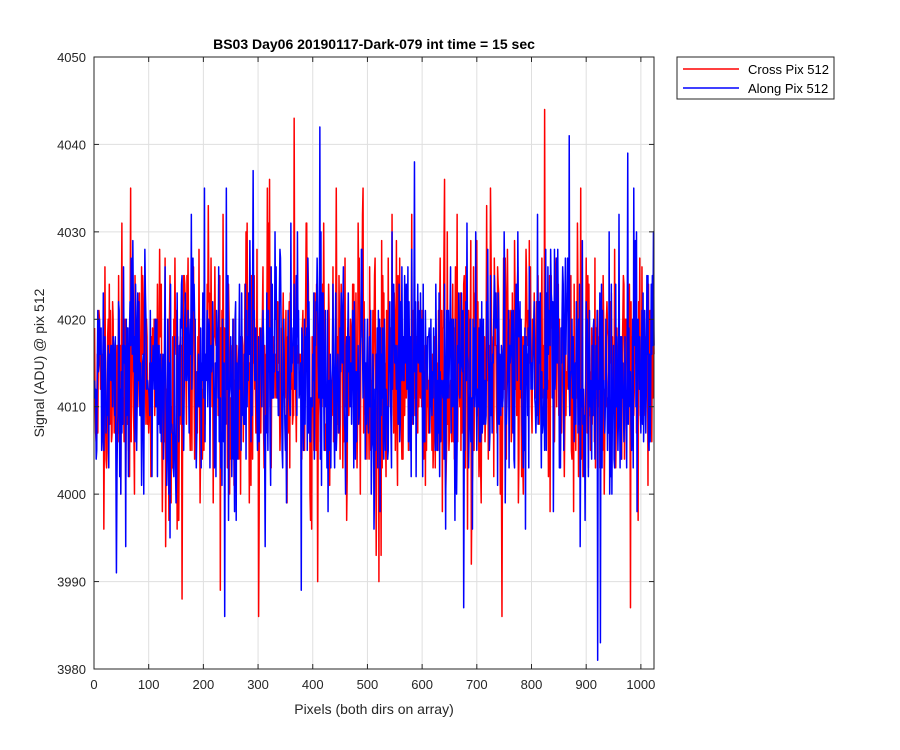 The height and width of the screenshot is (750, 900). I want to click on y-tick-label: 4050, so click(71, 57).